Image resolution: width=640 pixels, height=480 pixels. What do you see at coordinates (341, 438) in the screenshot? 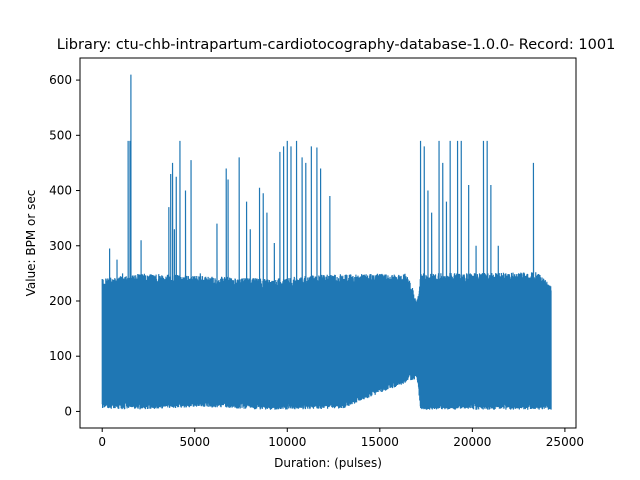
I see `x-axis: 0 5000 10000 15000 20000 25000` at bounding box center [341, 438].